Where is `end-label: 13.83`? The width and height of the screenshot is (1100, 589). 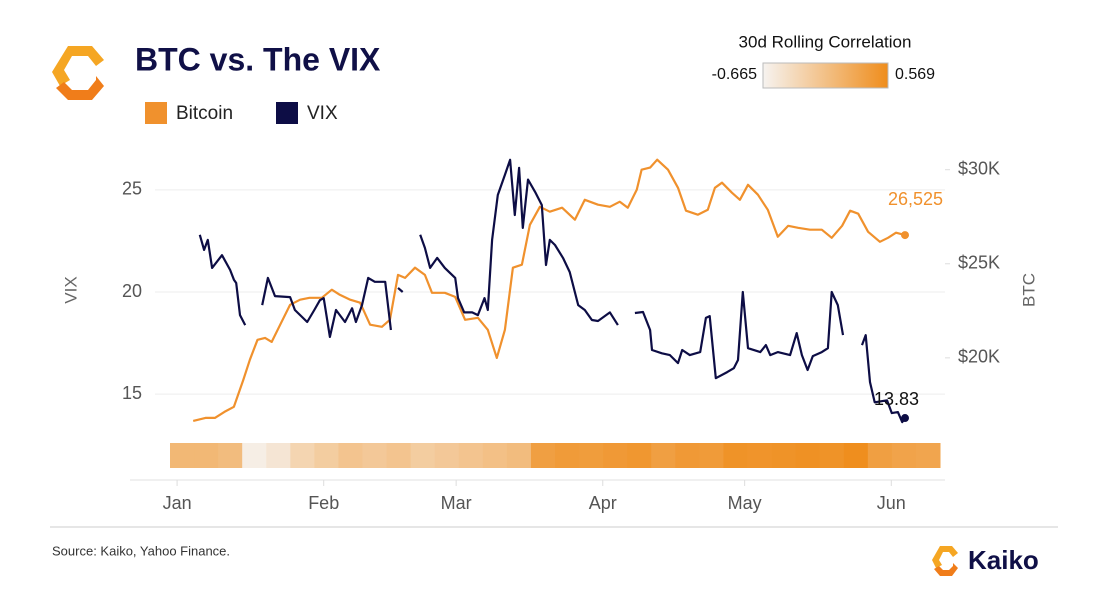 end-label: 13.83 is located at coordinates (896, 399).